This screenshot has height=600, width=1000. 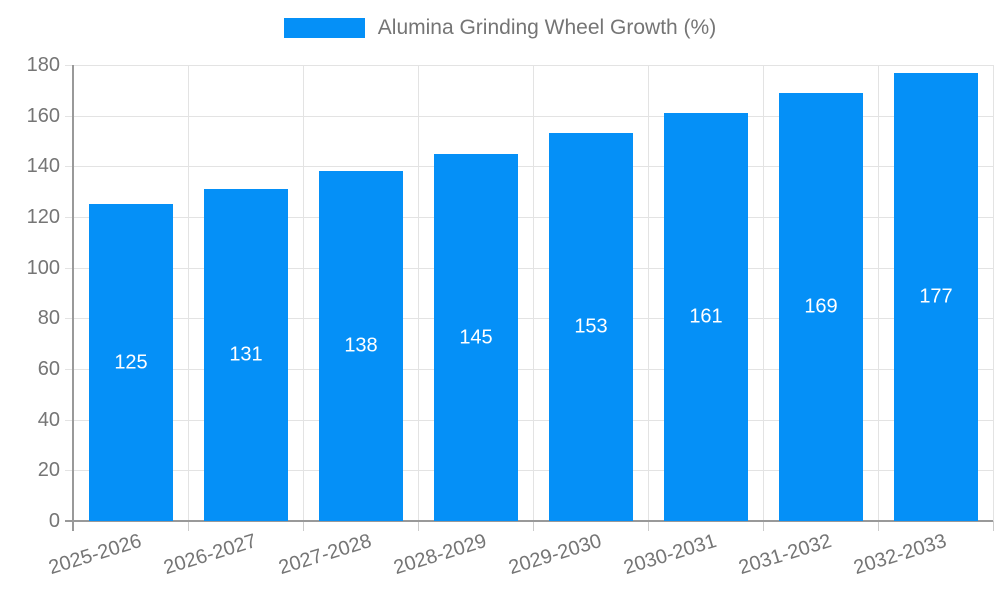 I want to click on x-tick-label: 2028-2029, so click(x=440, y=555).